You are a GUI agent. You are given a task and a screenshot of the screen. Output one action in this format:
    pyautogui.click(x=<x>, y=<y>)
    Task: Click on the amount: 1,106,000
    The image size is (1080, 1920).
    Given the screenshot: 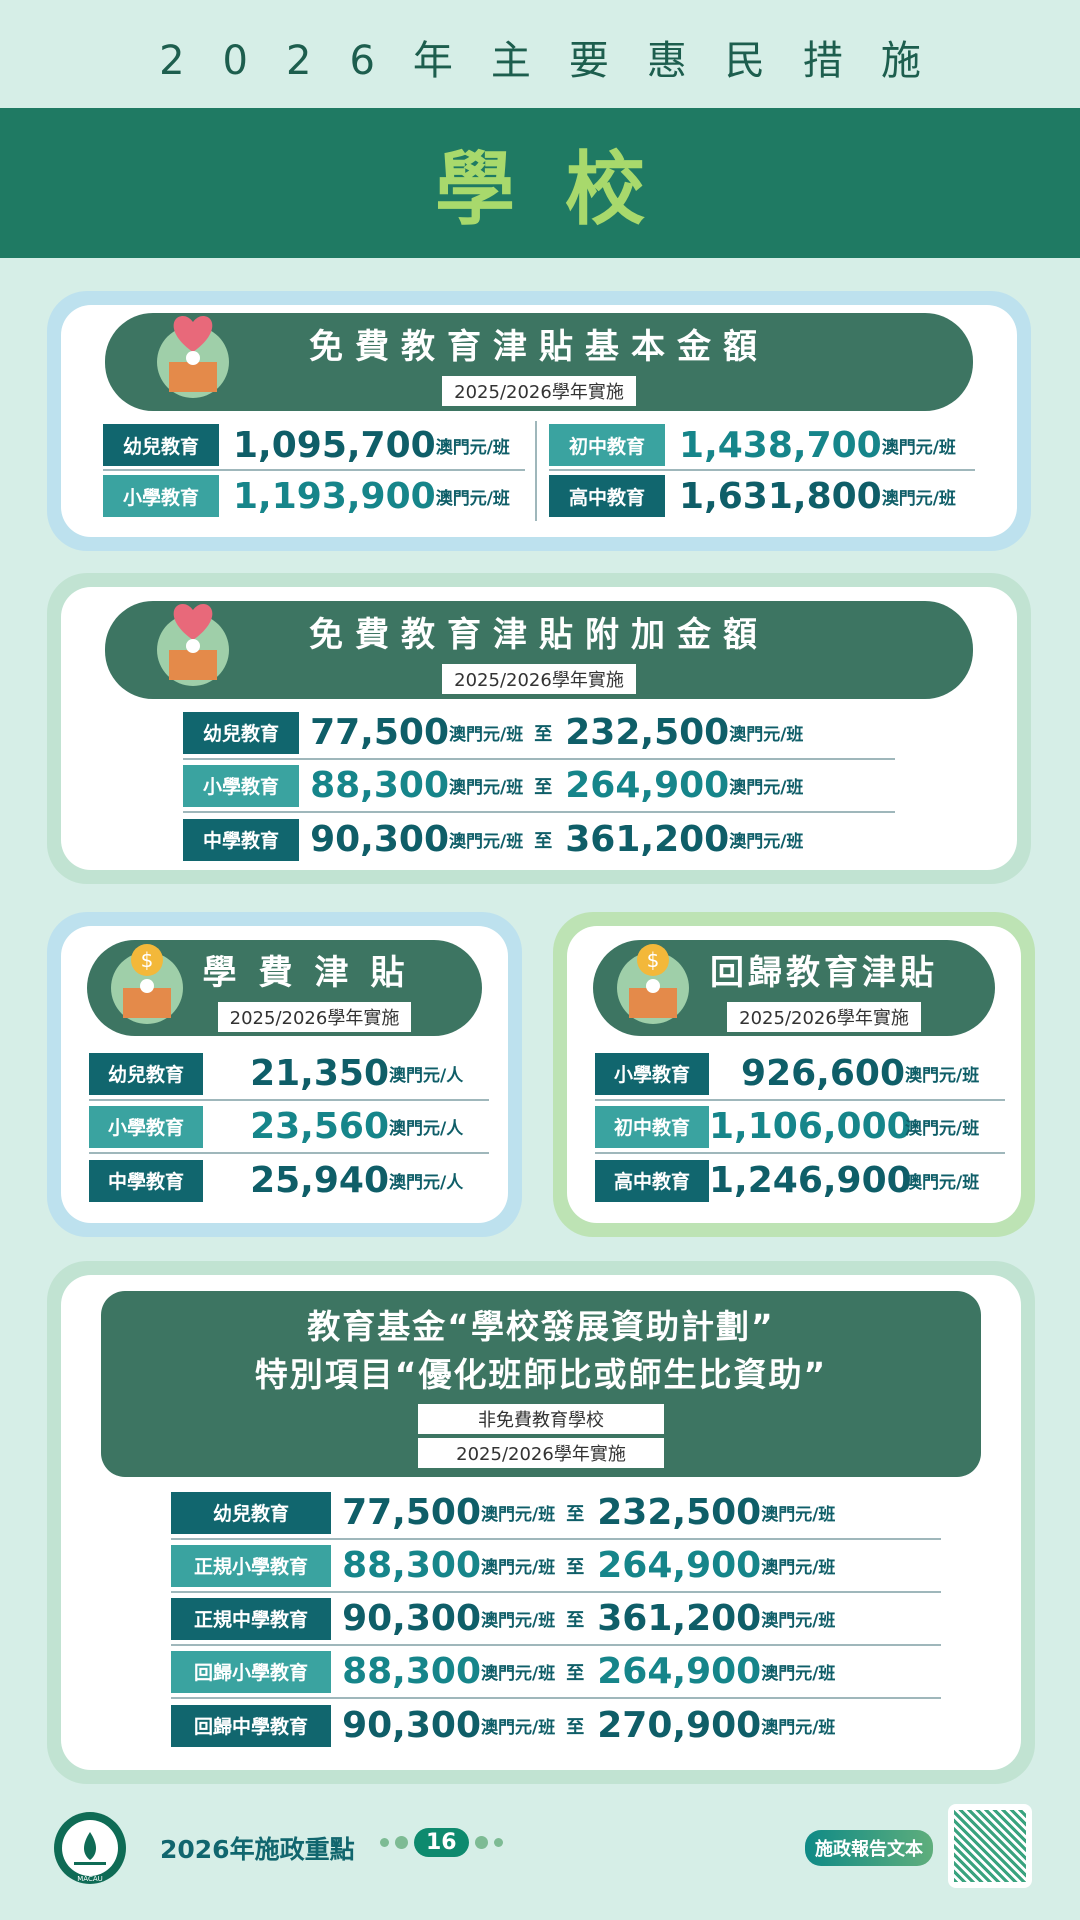 What is the action you would take?
    pyautogui.click(x=810, y=1126)
    